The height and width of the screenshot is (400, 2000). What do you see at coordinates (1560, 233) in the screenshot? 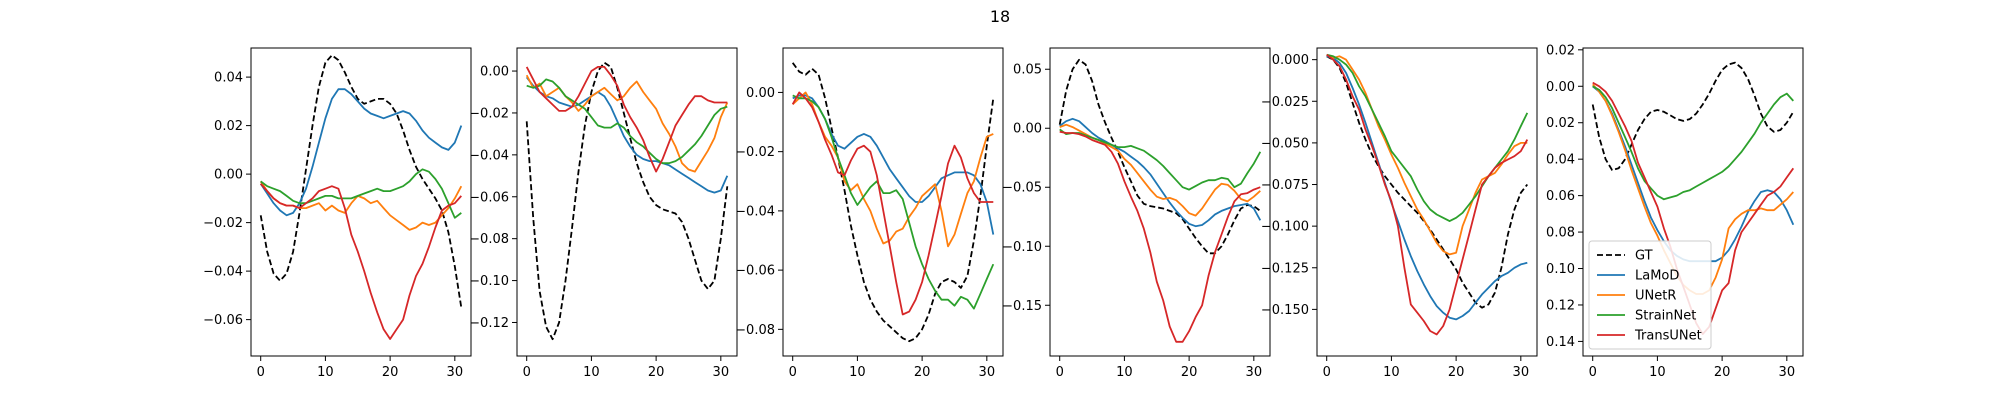
I see `y-tick-label: 0.08` at bounding box center [1560, 233].